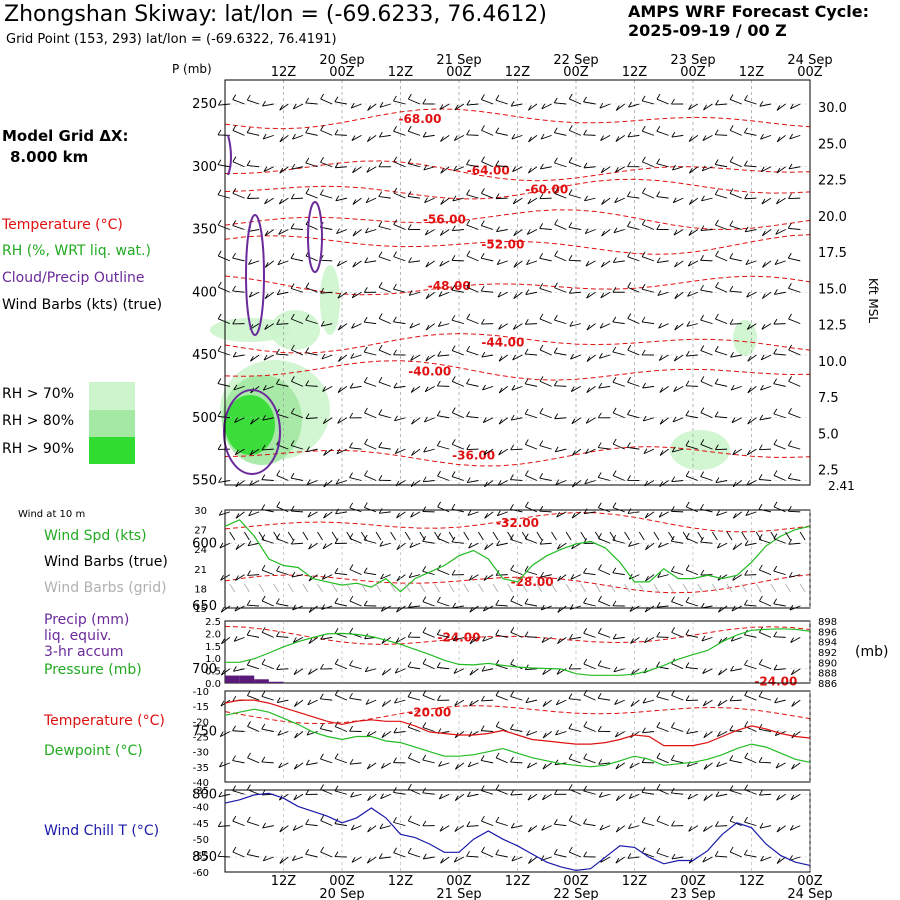 The height and width of the screenshot is (900, 900). Describe the element at coordinates (546, 189) in the screenshot. I see `isotherm-label: -60.00` at that location.